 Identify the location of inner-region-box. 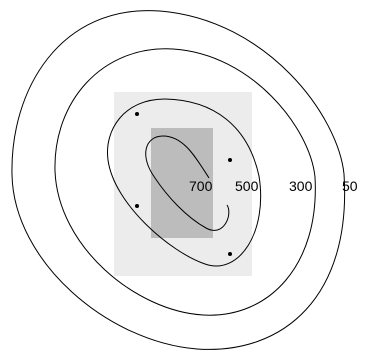
(182, 183).